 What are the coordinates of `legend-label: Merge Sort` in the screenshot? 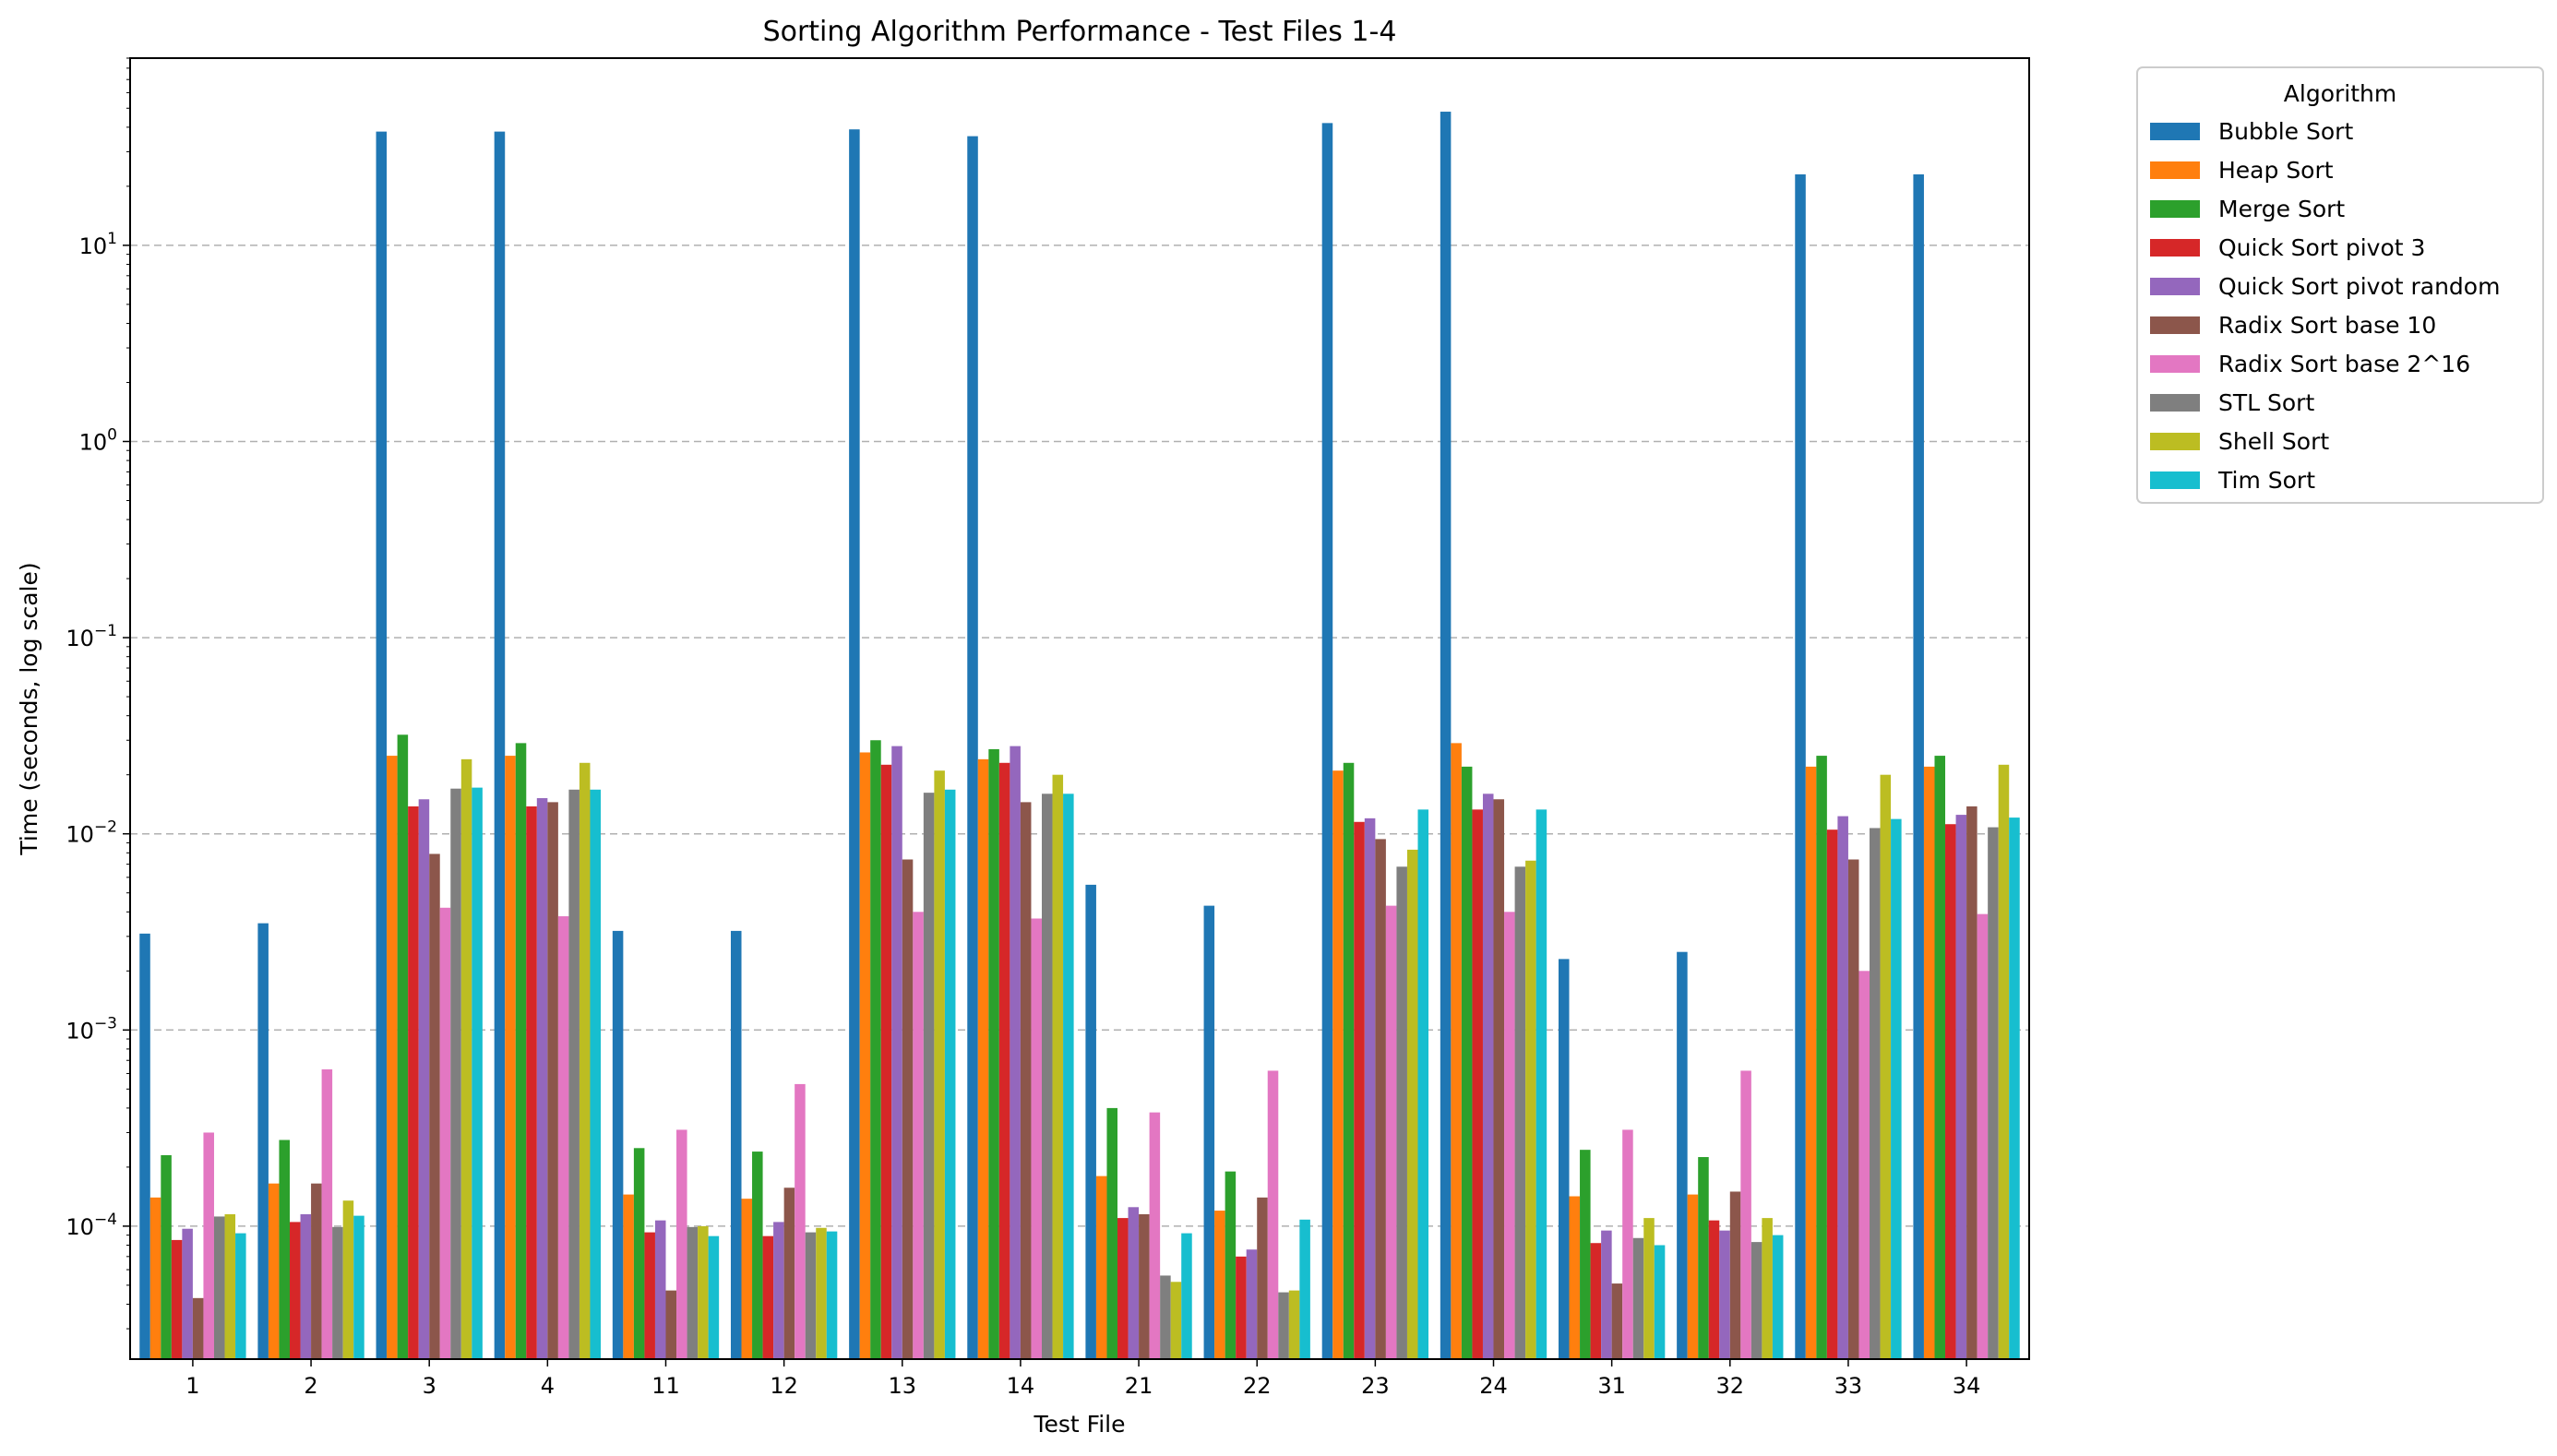 It's located at (2281, 209).